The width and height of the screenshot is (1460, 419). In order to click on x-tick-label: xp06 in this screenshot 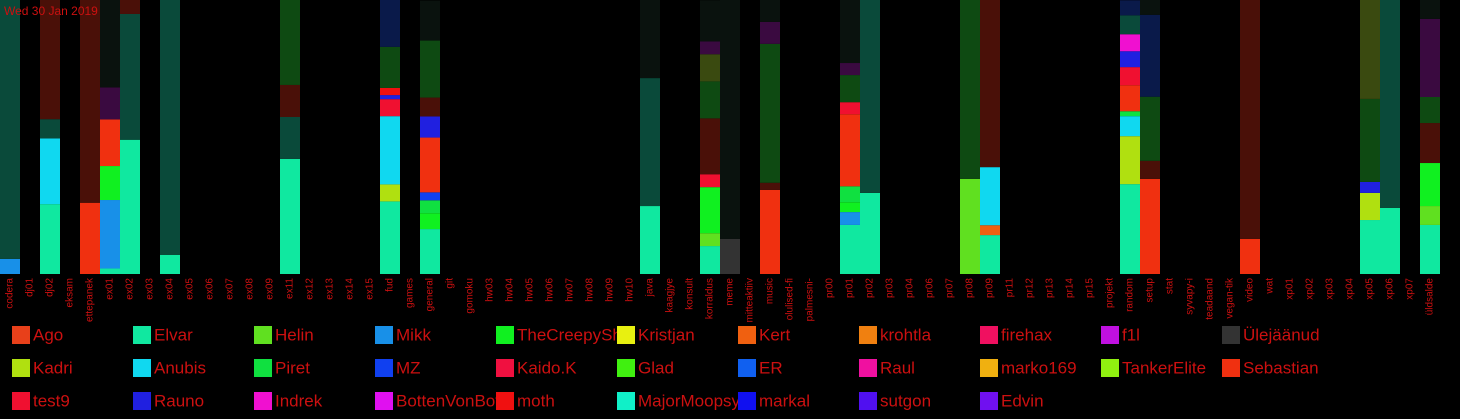, I will do `click(1390, 289)`.